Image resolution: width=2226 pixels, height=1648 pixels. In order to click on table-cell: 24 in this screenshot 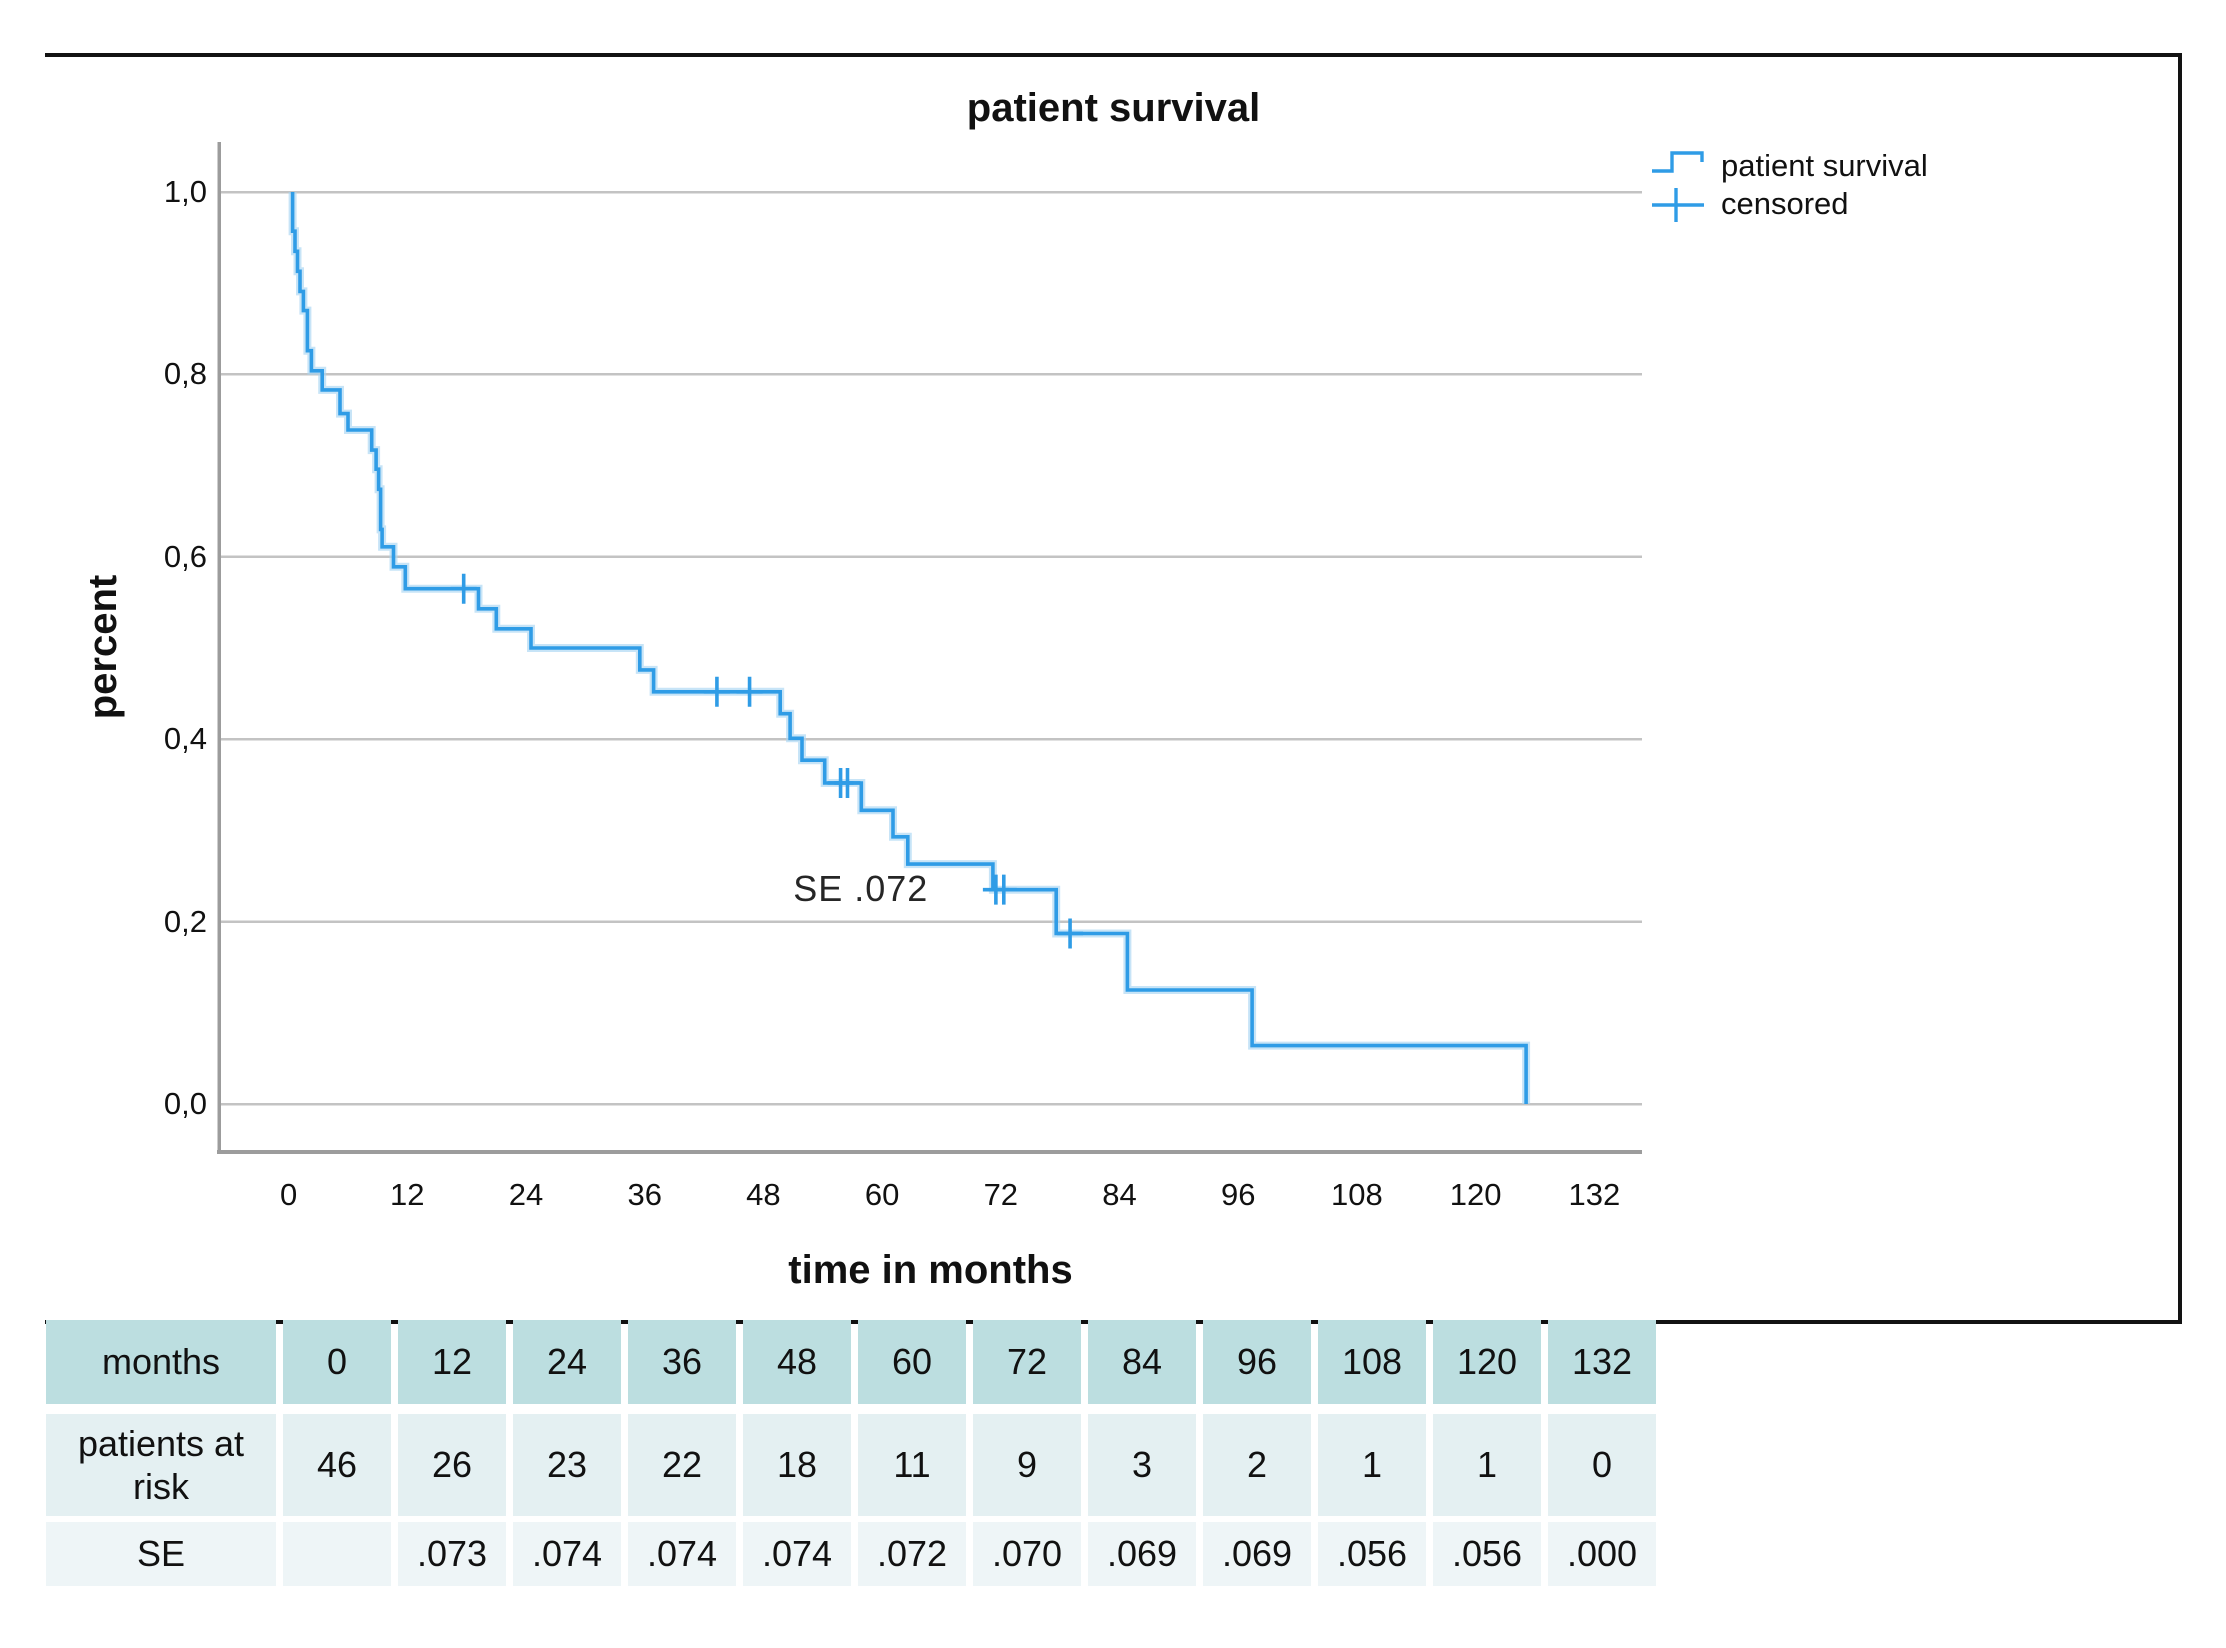, I will do `click(567, 1362)`.